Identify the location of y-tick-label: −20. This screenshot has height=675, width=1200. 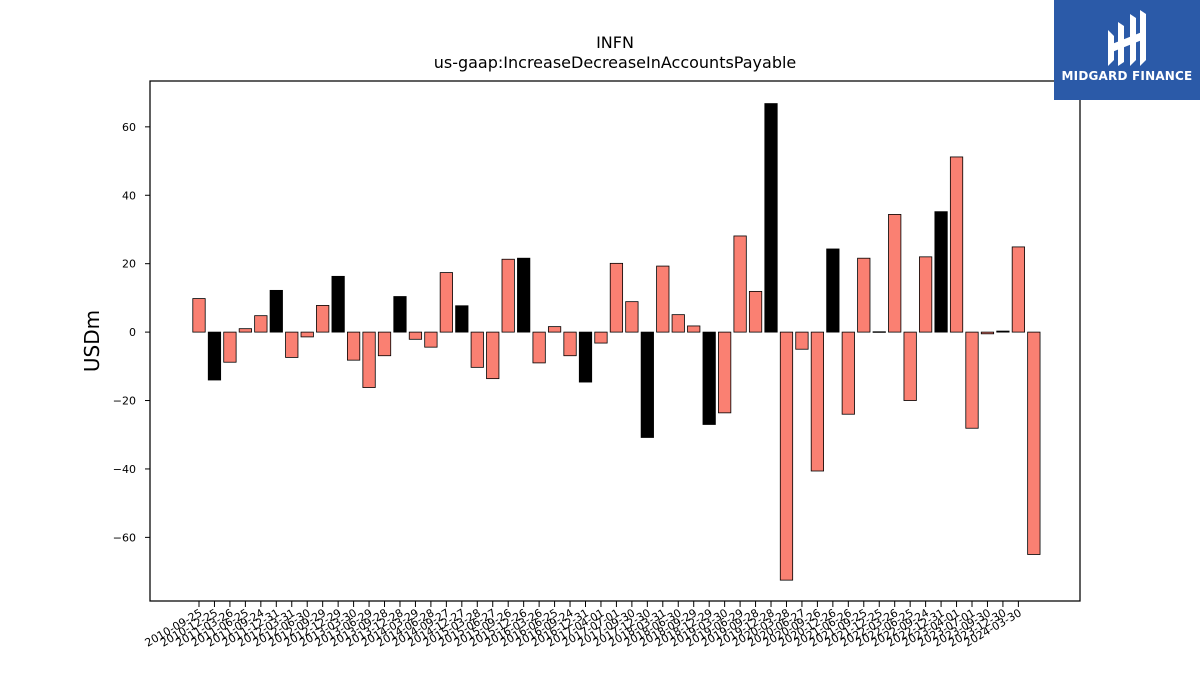
(124, 401).